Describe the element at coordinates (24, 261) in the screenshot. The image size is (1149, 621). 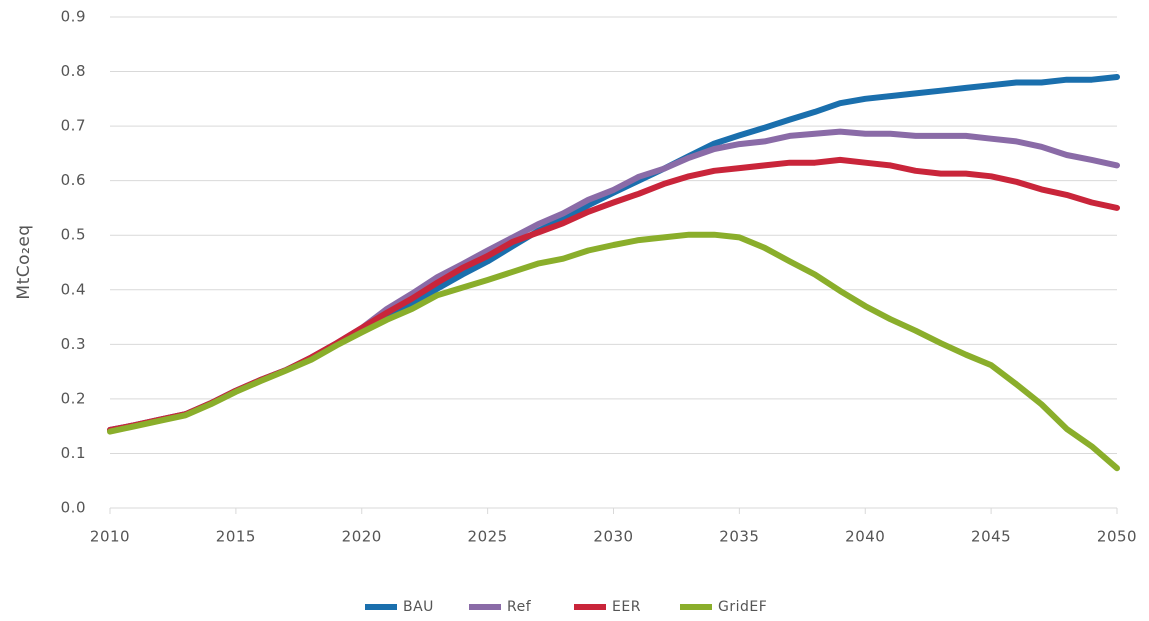
I see `y-axis-label: MtCo₂eq` at that location.